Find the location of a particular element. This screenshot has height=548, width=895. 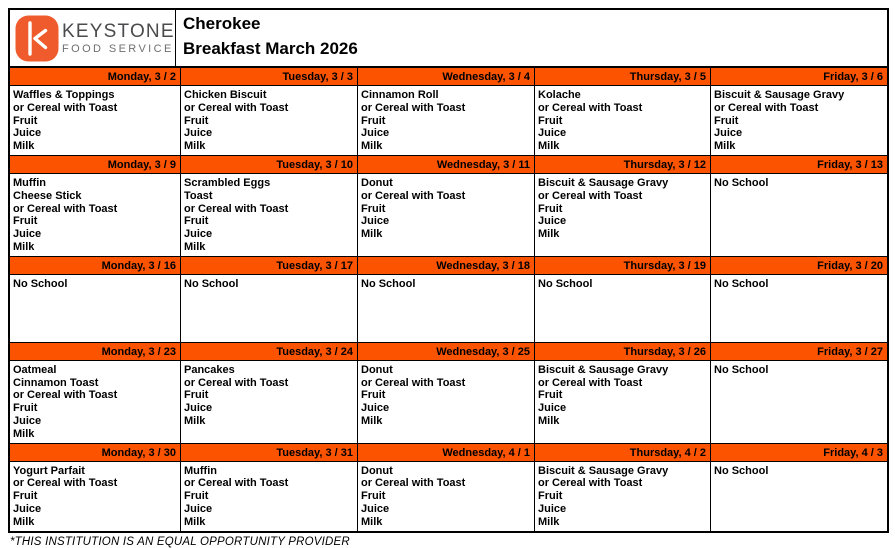

day-header-cell: Wednesday, 3 / 18 is located at coordinates (446, 265).